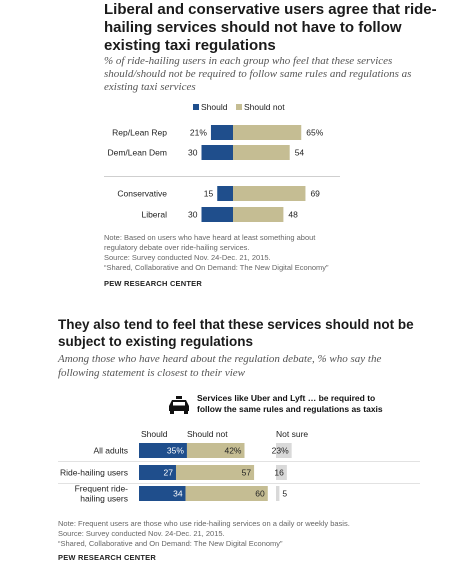  Describe the element at coordinates (153, 283) in the screenshot. I see `chart1-source: PEW RESEARCH CENTER` at that location.